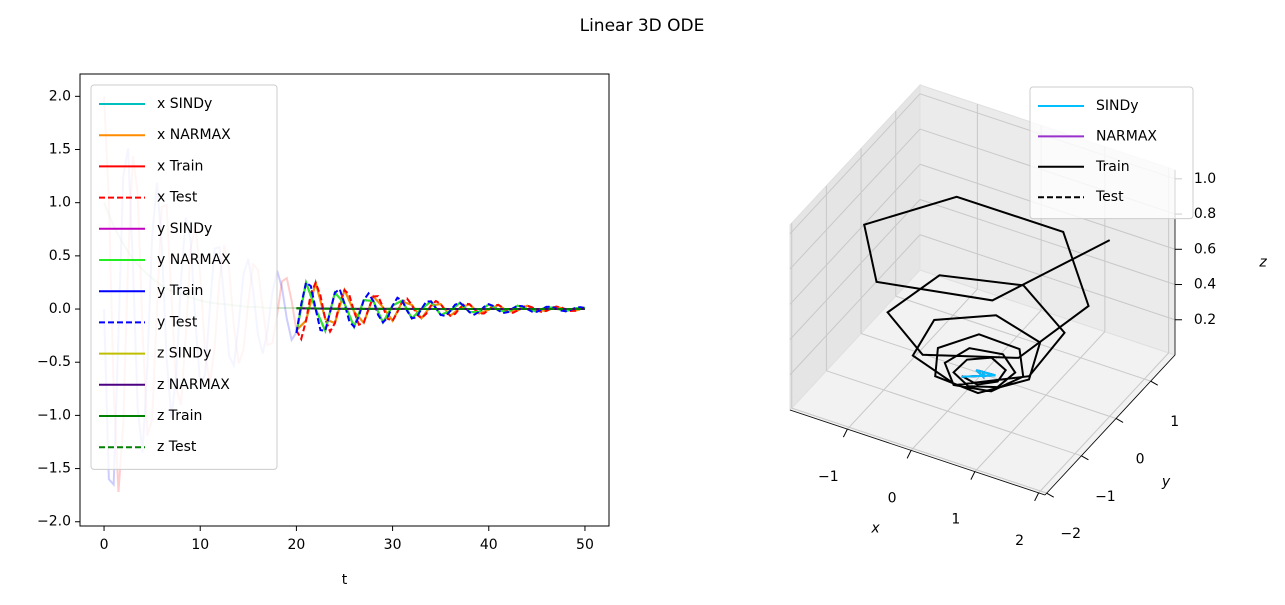  Describe the element at coordinates (1140, 459) in the screenshot. I see `y-tick-label: 0` at that location.